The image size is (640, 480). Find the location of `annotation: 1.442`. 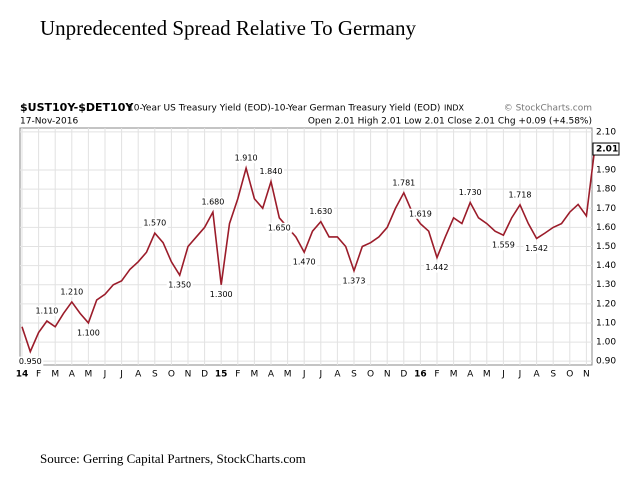

annotation: 1.442 is located at coordinates (437, 267).